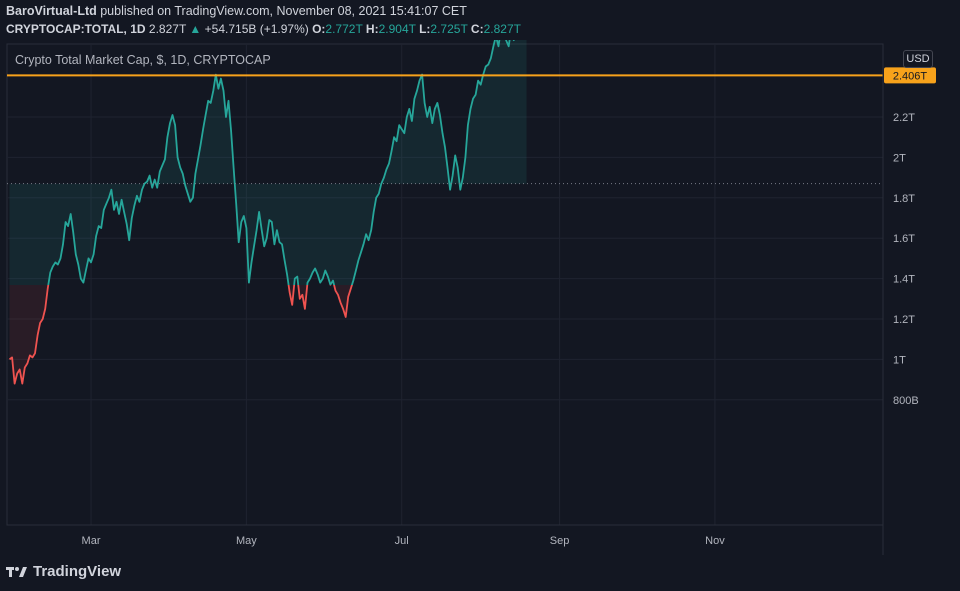 This screenshot has width=960, height=591. What do you see at coordinates (904, 199) in the screenshot?
I see `y-tick-label: 1.8T` at bounding box center [904, 199].